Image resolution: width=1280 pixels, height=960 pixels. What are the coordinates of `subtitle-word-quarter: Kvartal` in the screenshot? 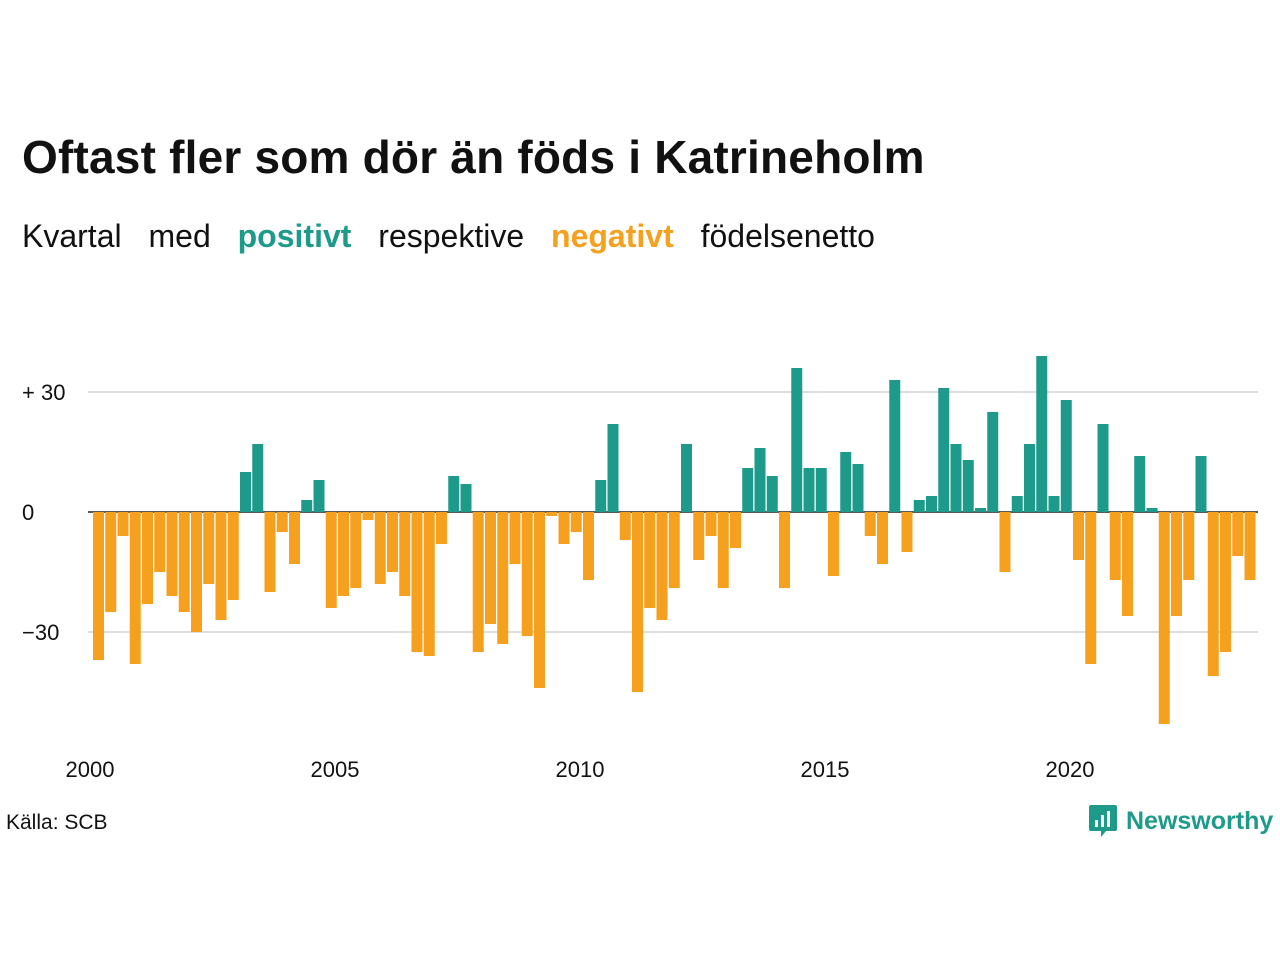 It's located at (72, 236).